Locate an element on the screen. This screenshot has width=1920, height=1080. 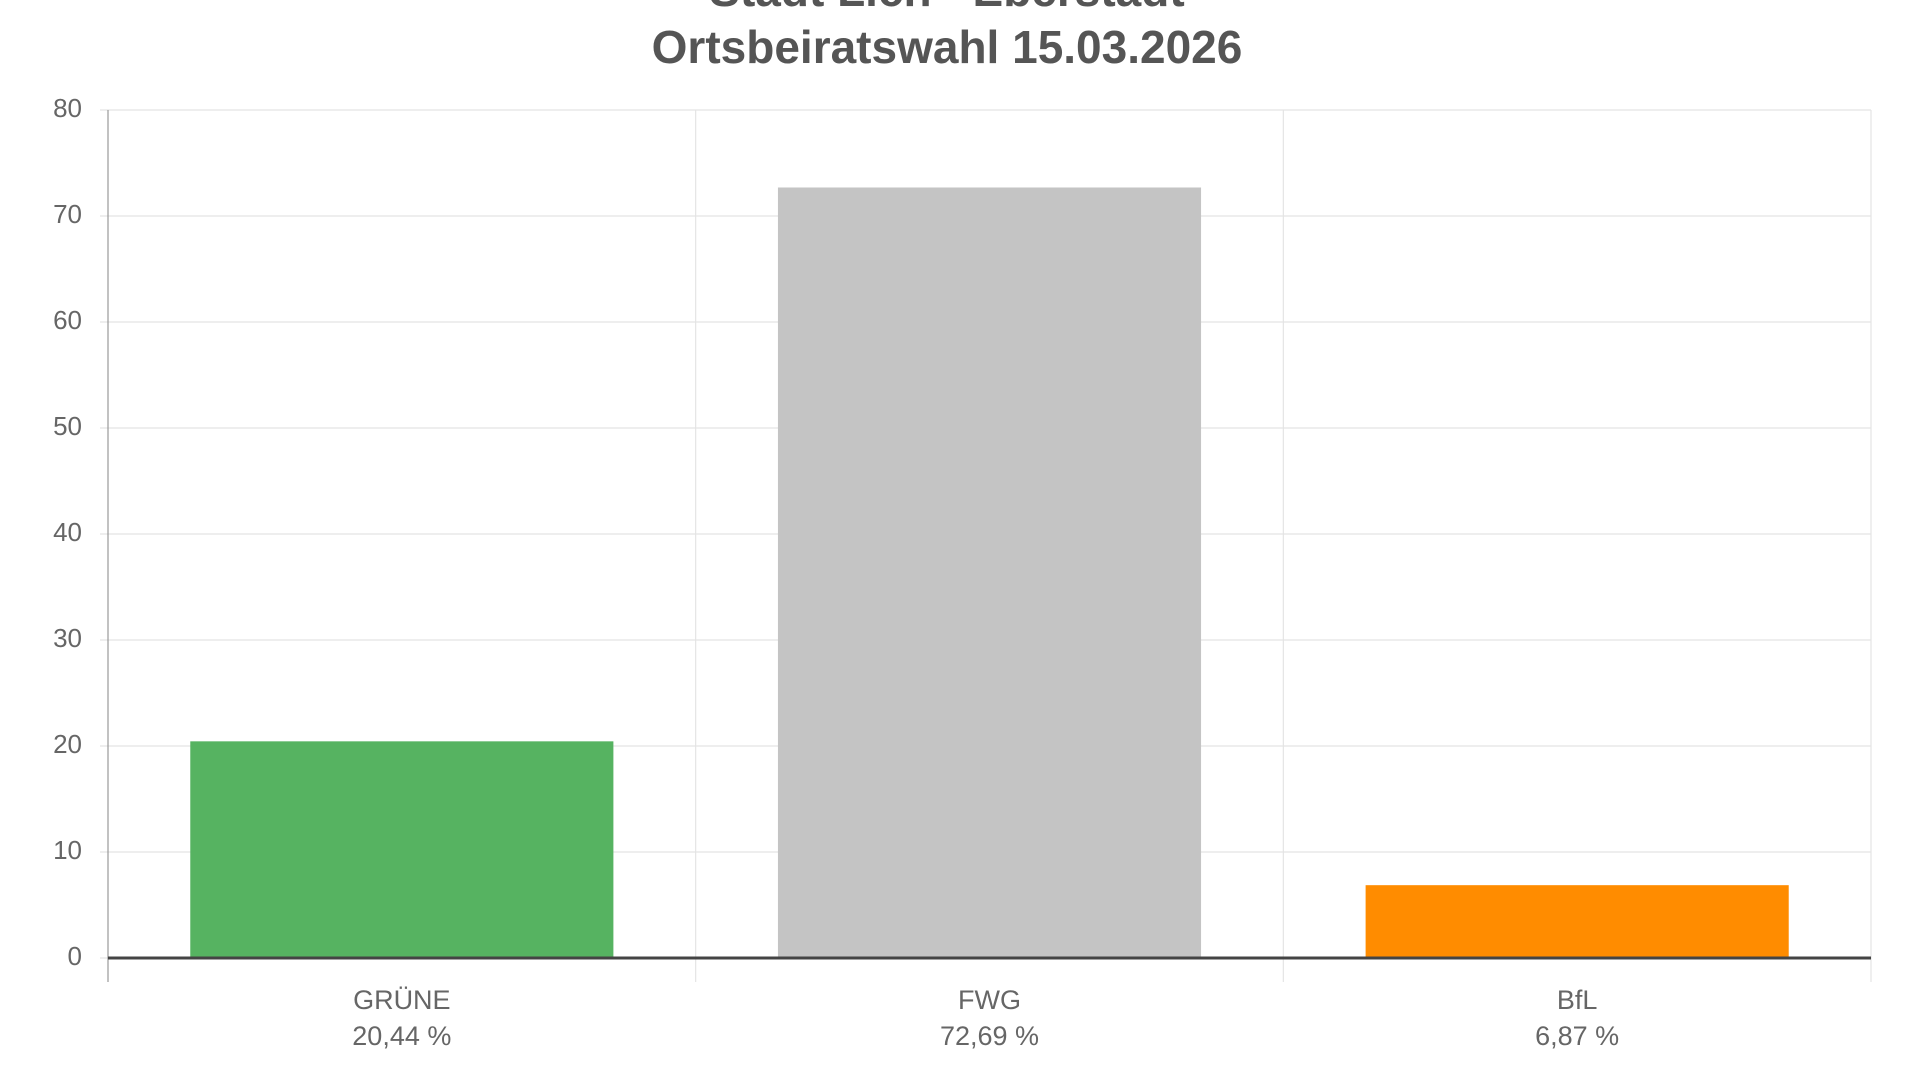
y-tick-label: 40 is located at coordinates (67, 532).